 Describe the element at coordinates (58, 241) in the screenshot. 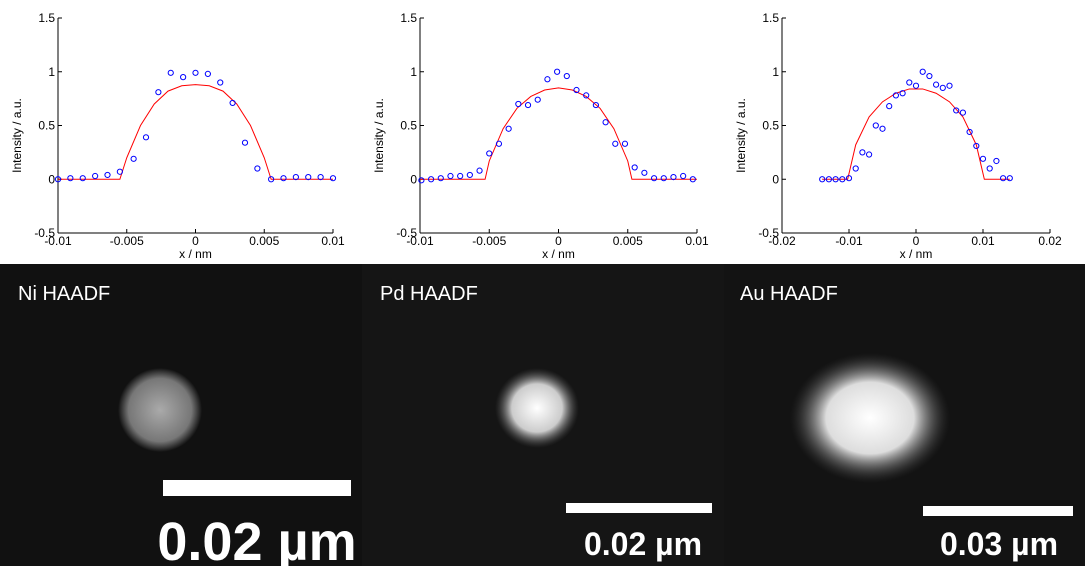

I see `x-tick-label: -0.01` at that location.